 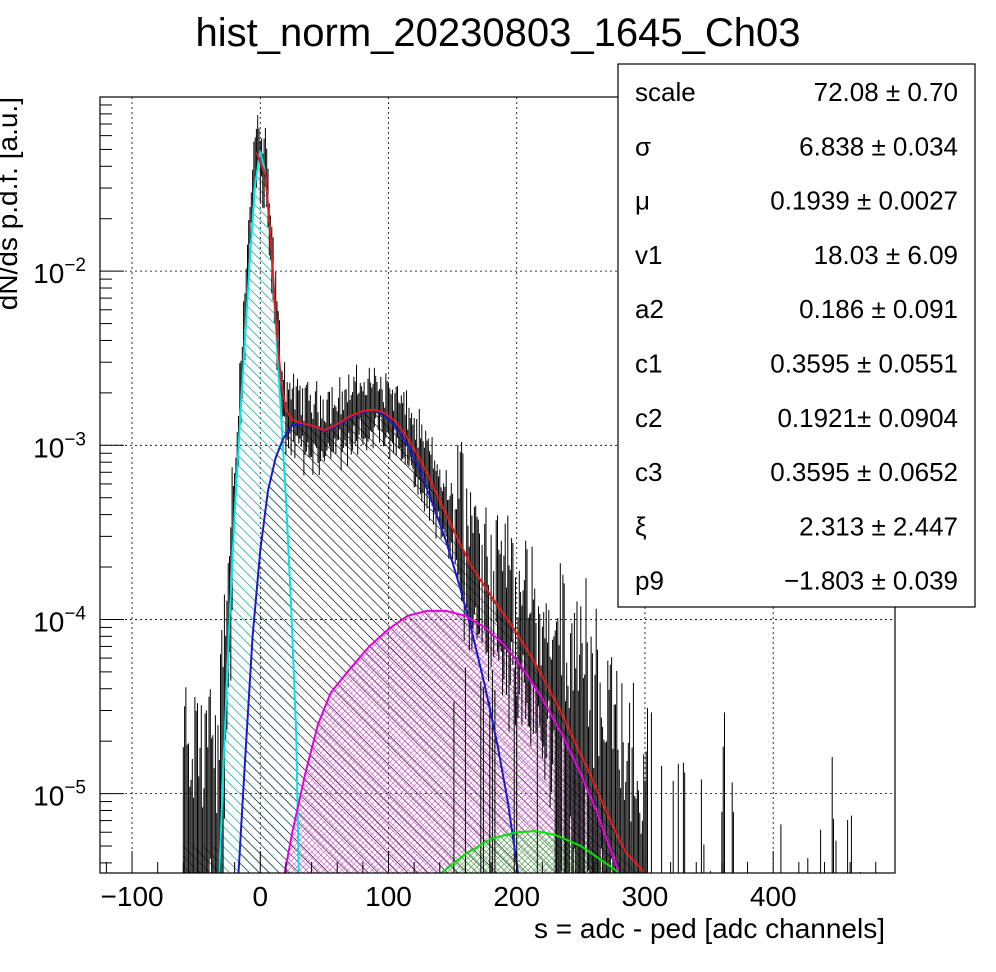 I want to click on stat-name: μ, so click(x=642, y=201).